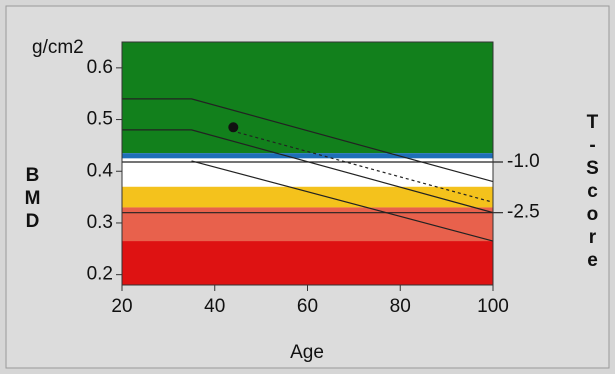 This screenshot has height=374, width=615. What do you see at coordinates (592, 192) in the screenshot?
I see `y2-axis-label: T-Score` at bounding box center [592, 192].